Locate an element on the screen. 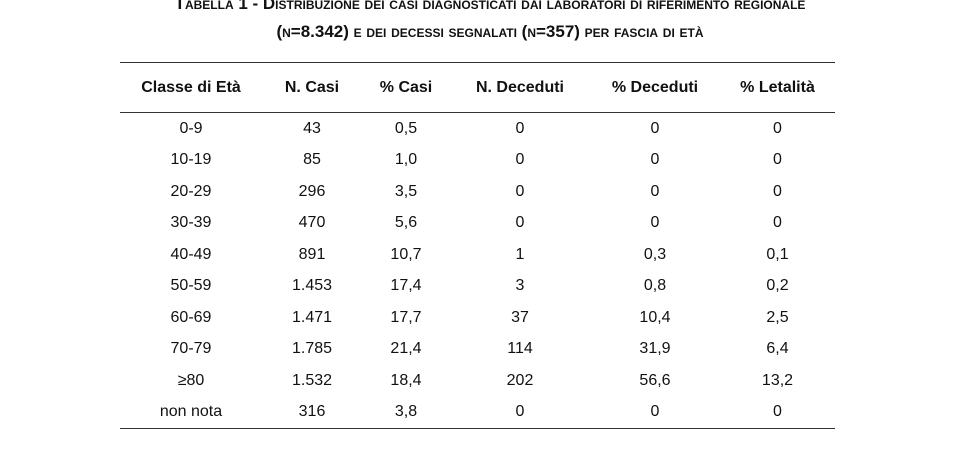 The width and height of the screenshot is (980, 450). column-header: N. Casi is located at coordinates (312, 87).